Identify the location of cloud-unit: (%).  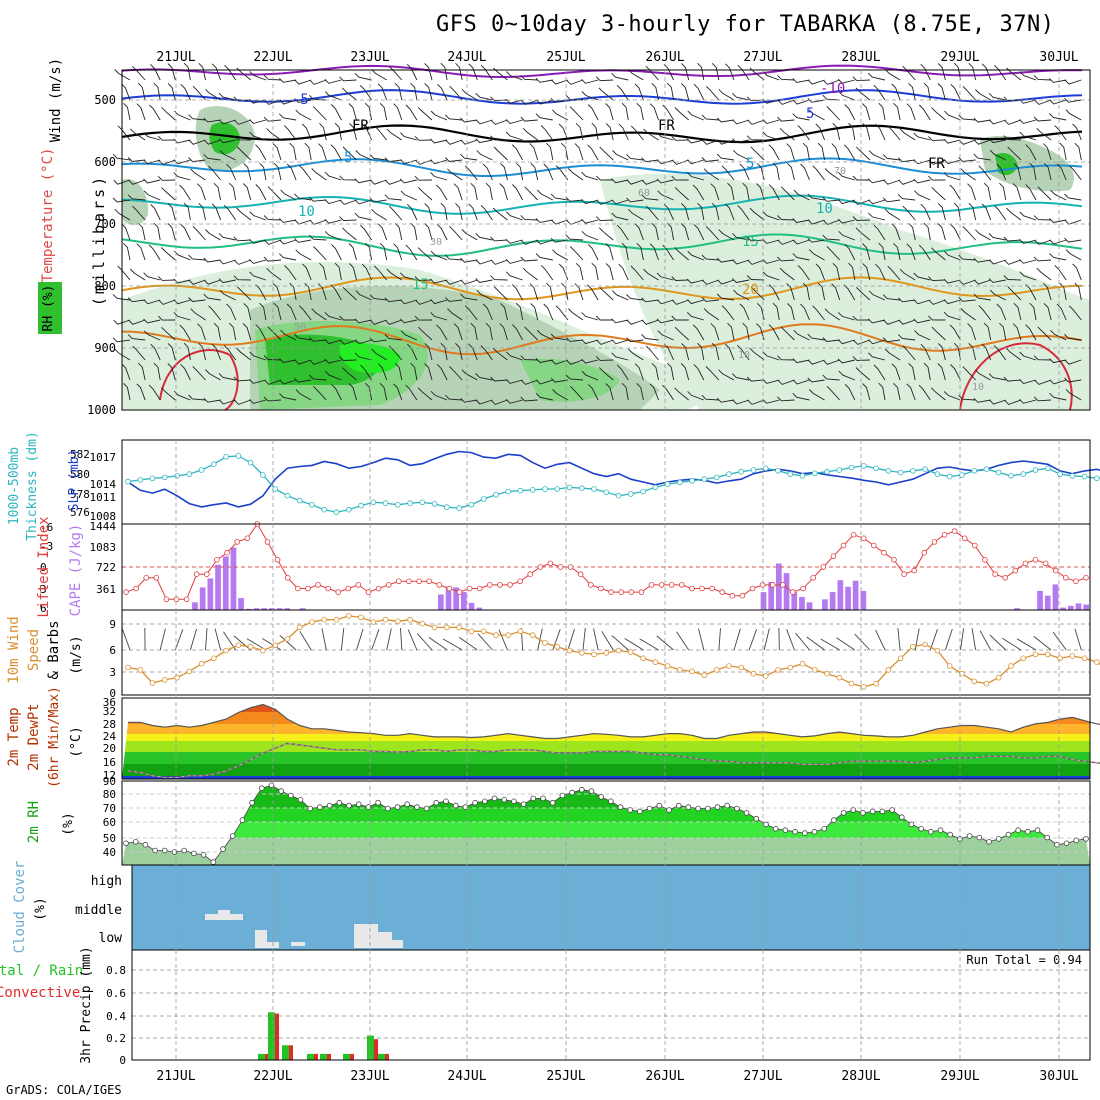
(40, 908).